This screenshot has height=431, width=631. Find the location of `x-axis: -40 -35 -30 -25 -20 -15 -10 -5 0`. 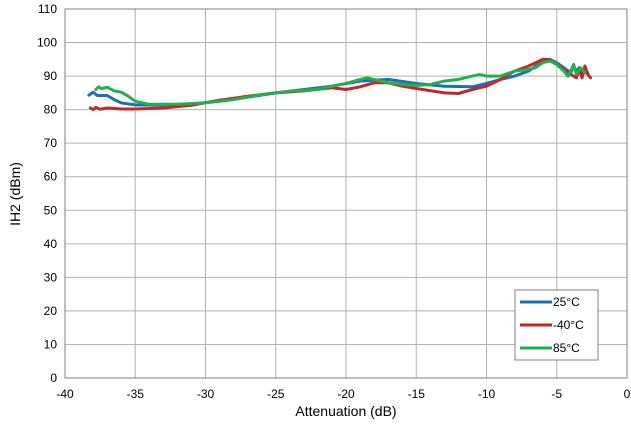

x-axis: -40 -35 -30 -25 -20 -15 -10 -5 0 is located at coordinates (343, 394).